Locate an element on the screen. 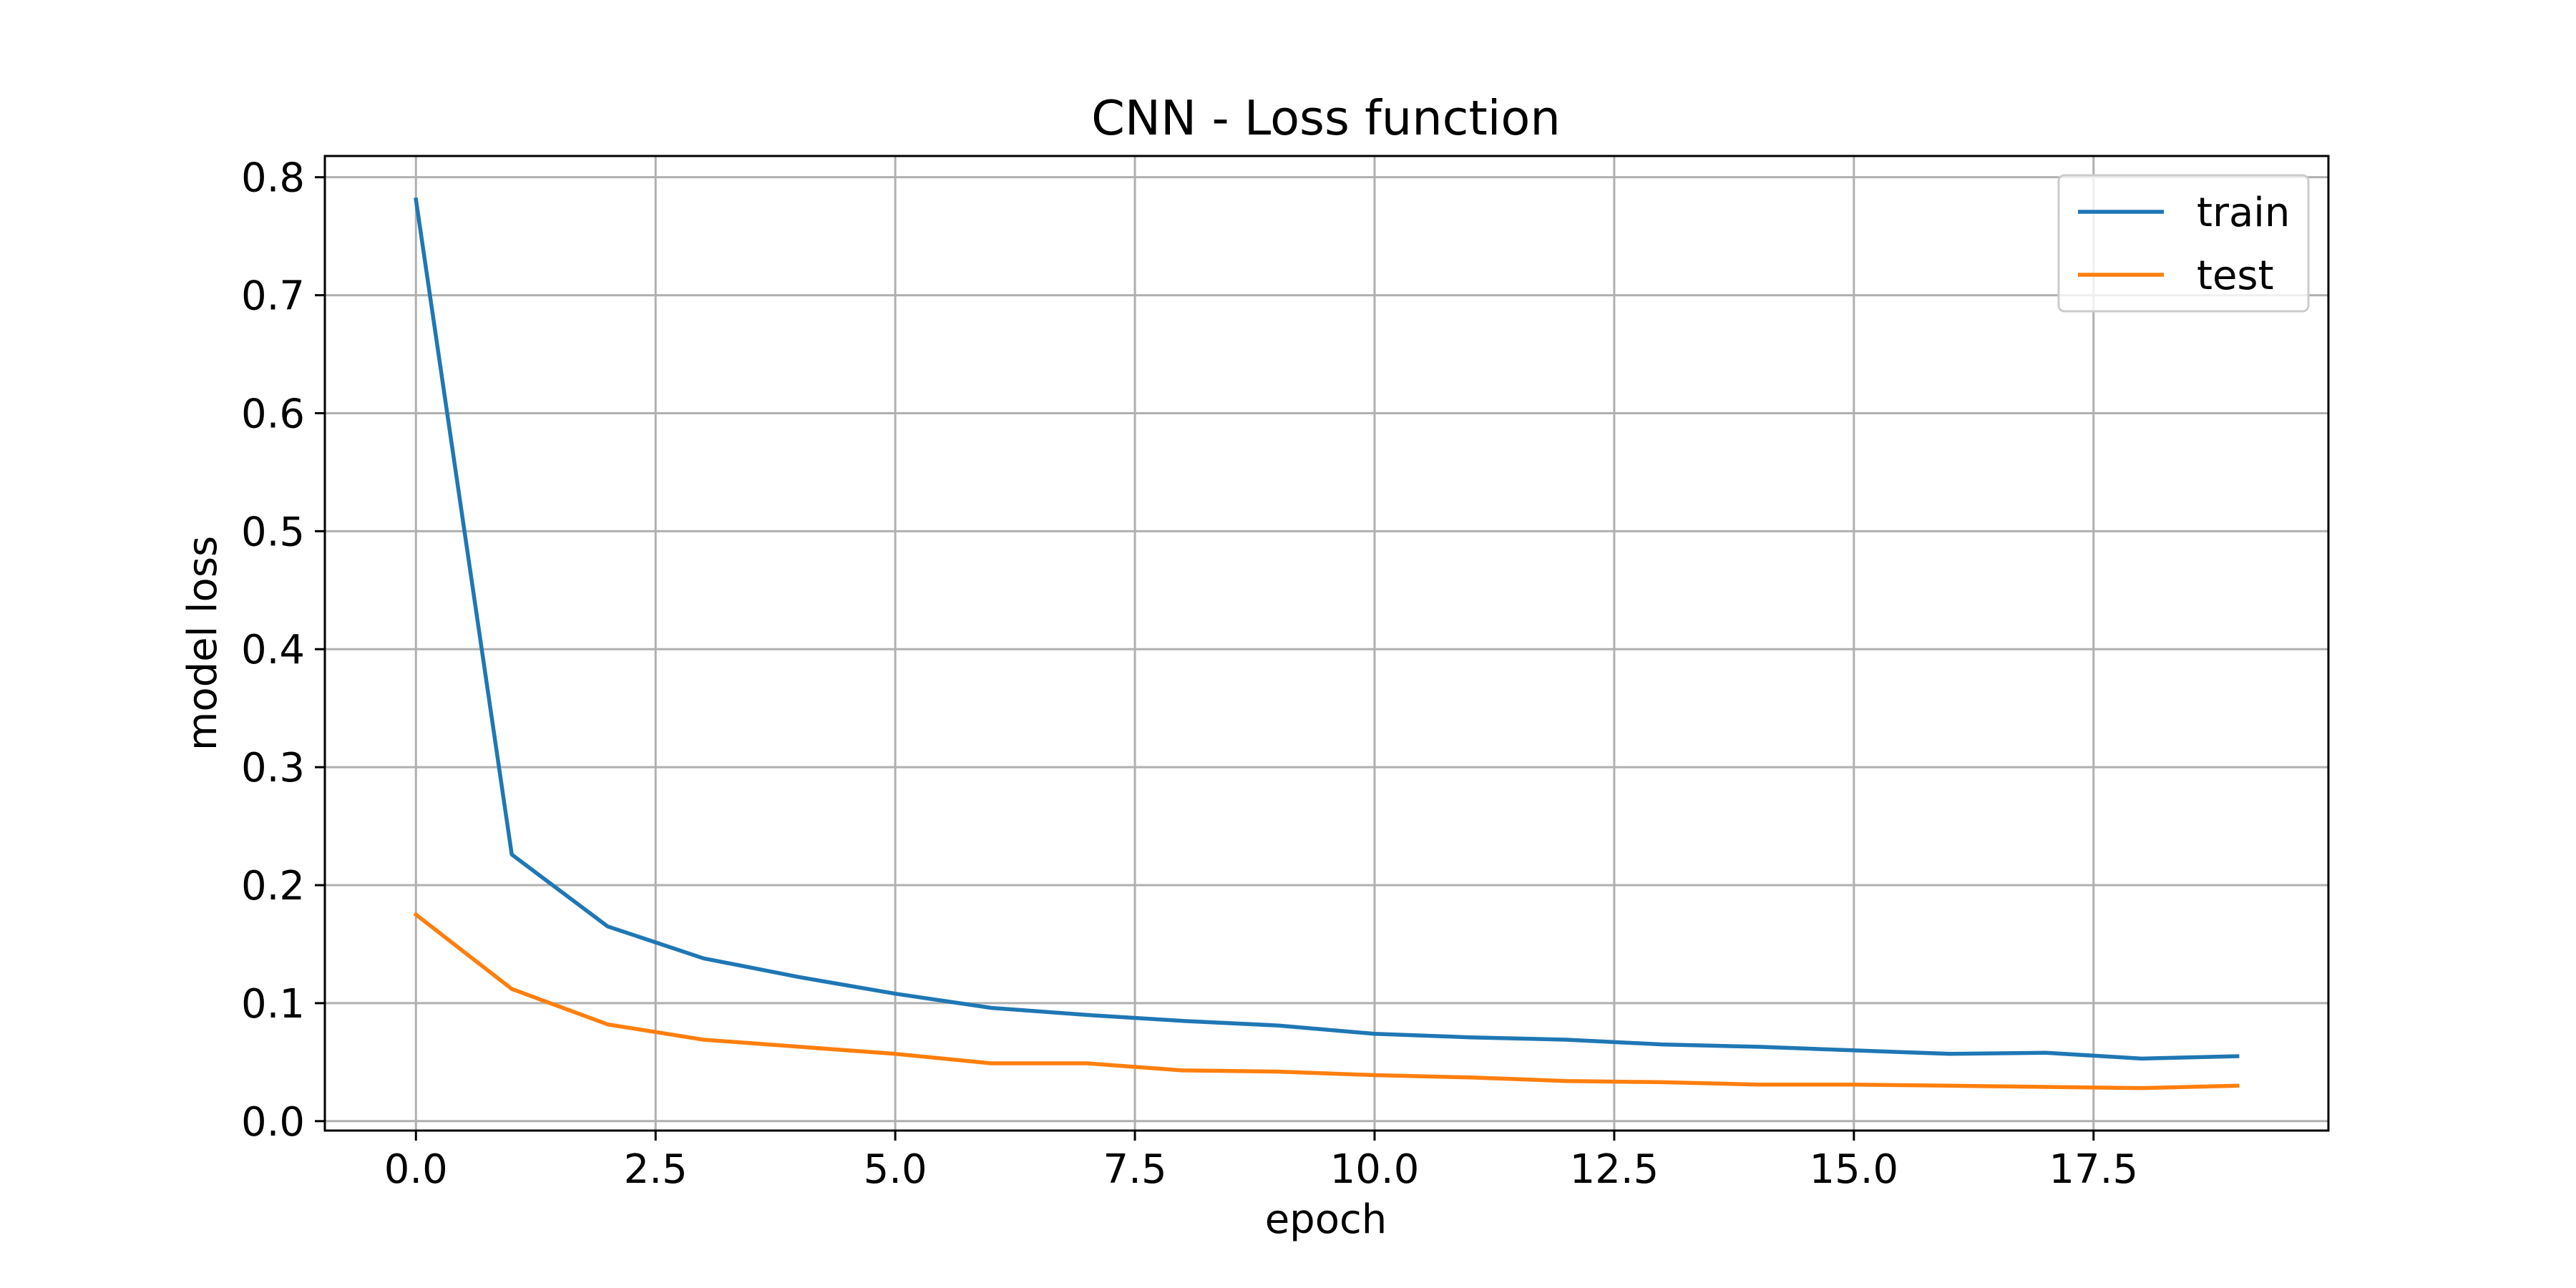 This screenshot has height=1288, width=2576. x-axis-ticks: 0.0 2.5 5.0 7.5 10.0 12.5 15.0 17.5 is located at coordinates (1261, 1162).